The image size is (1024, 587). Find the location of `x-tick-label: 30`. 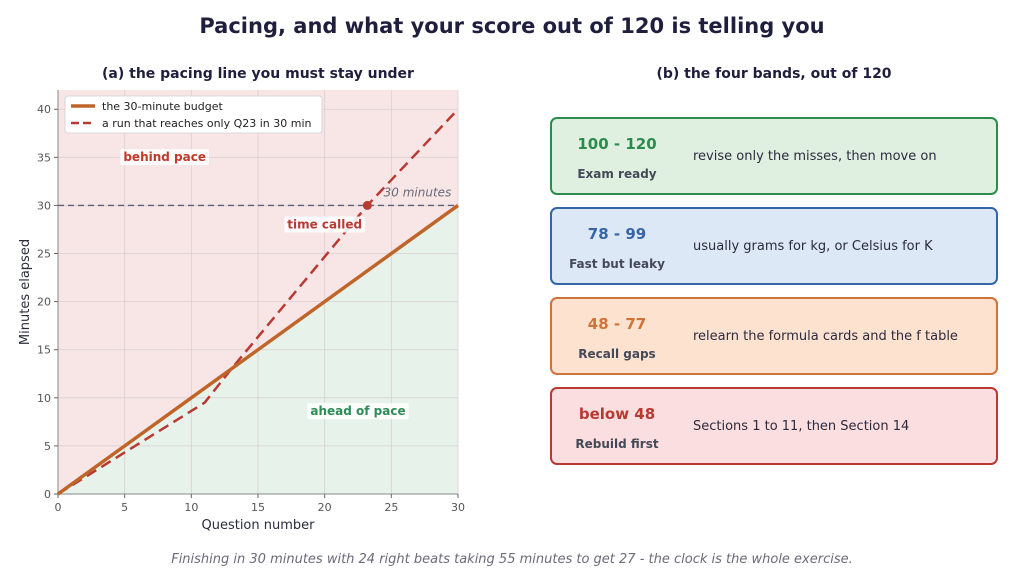

x-tick-label: 30 is located at coordinates (458, 507).